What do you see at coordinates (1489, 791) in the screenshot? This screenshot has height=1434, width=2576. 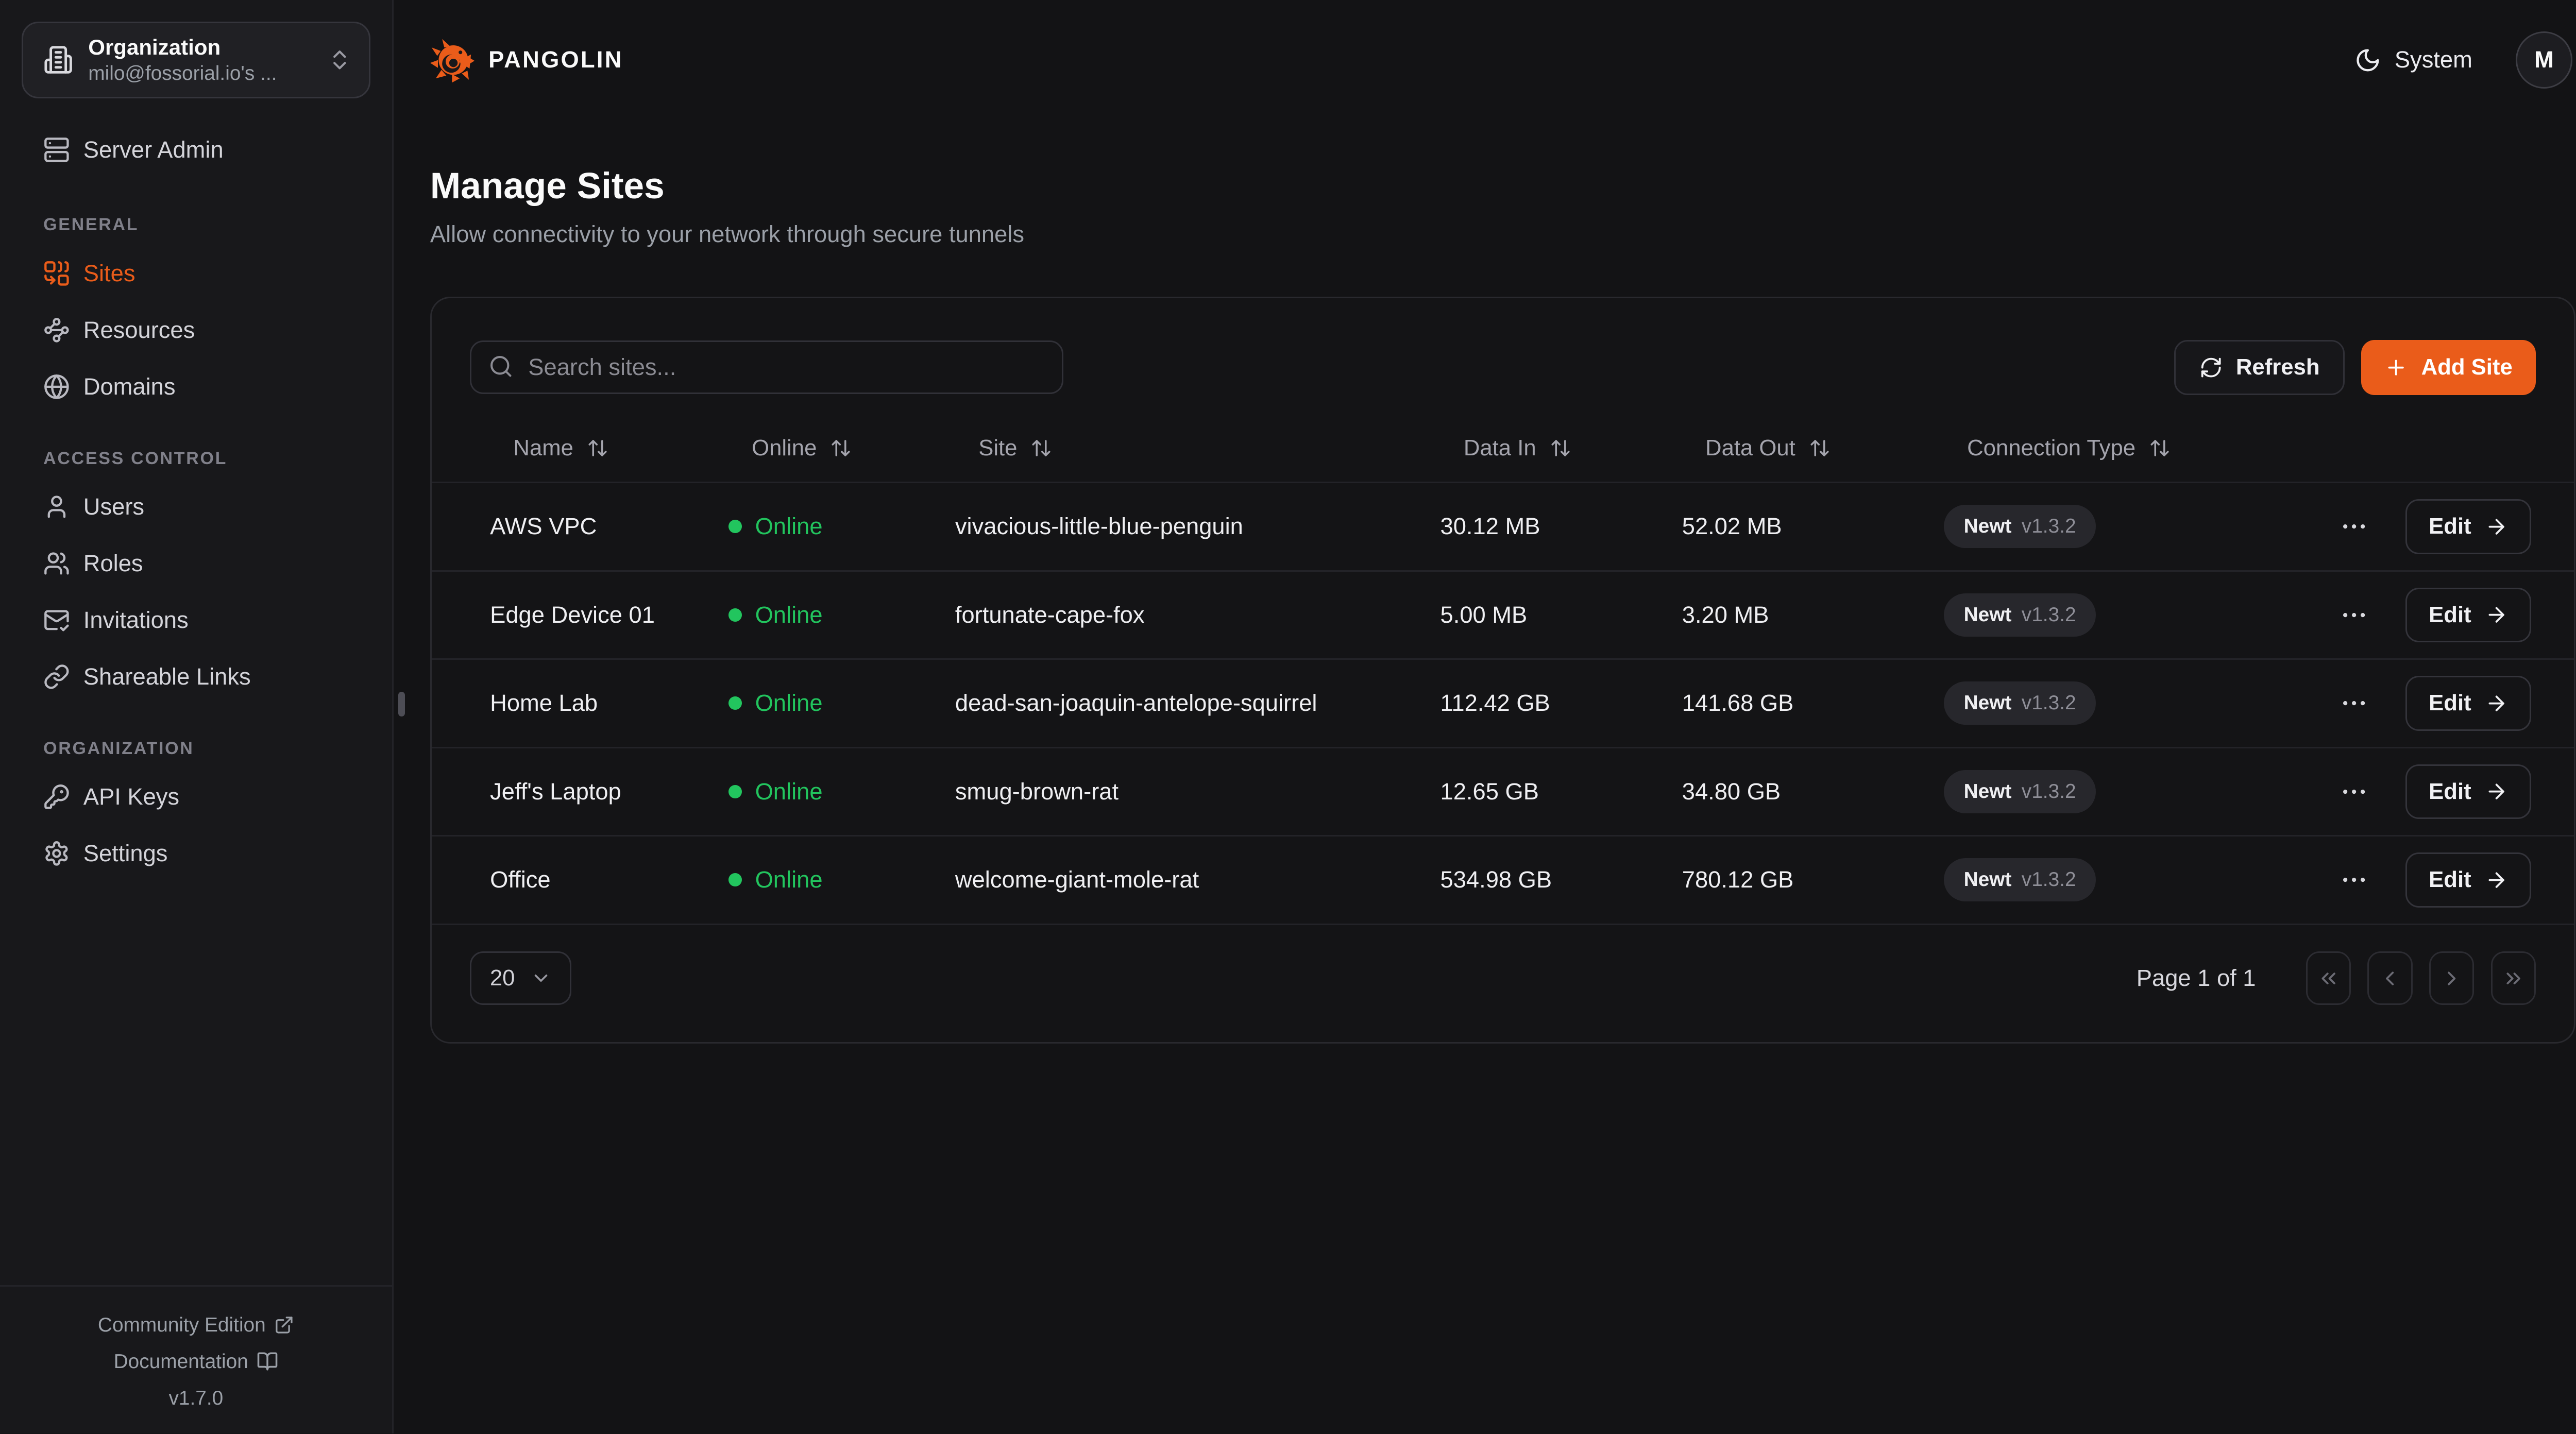 I see `data-in: 12.65 GB` at bounding box center [1489, 791].